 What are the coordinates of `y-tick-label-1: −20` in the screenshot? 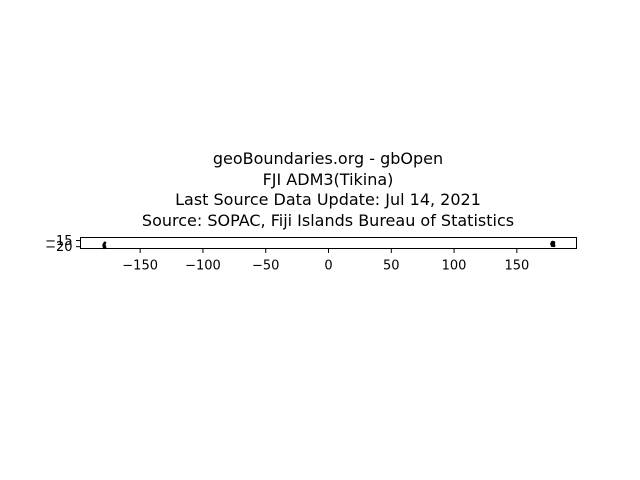 It's located at (58, 247).